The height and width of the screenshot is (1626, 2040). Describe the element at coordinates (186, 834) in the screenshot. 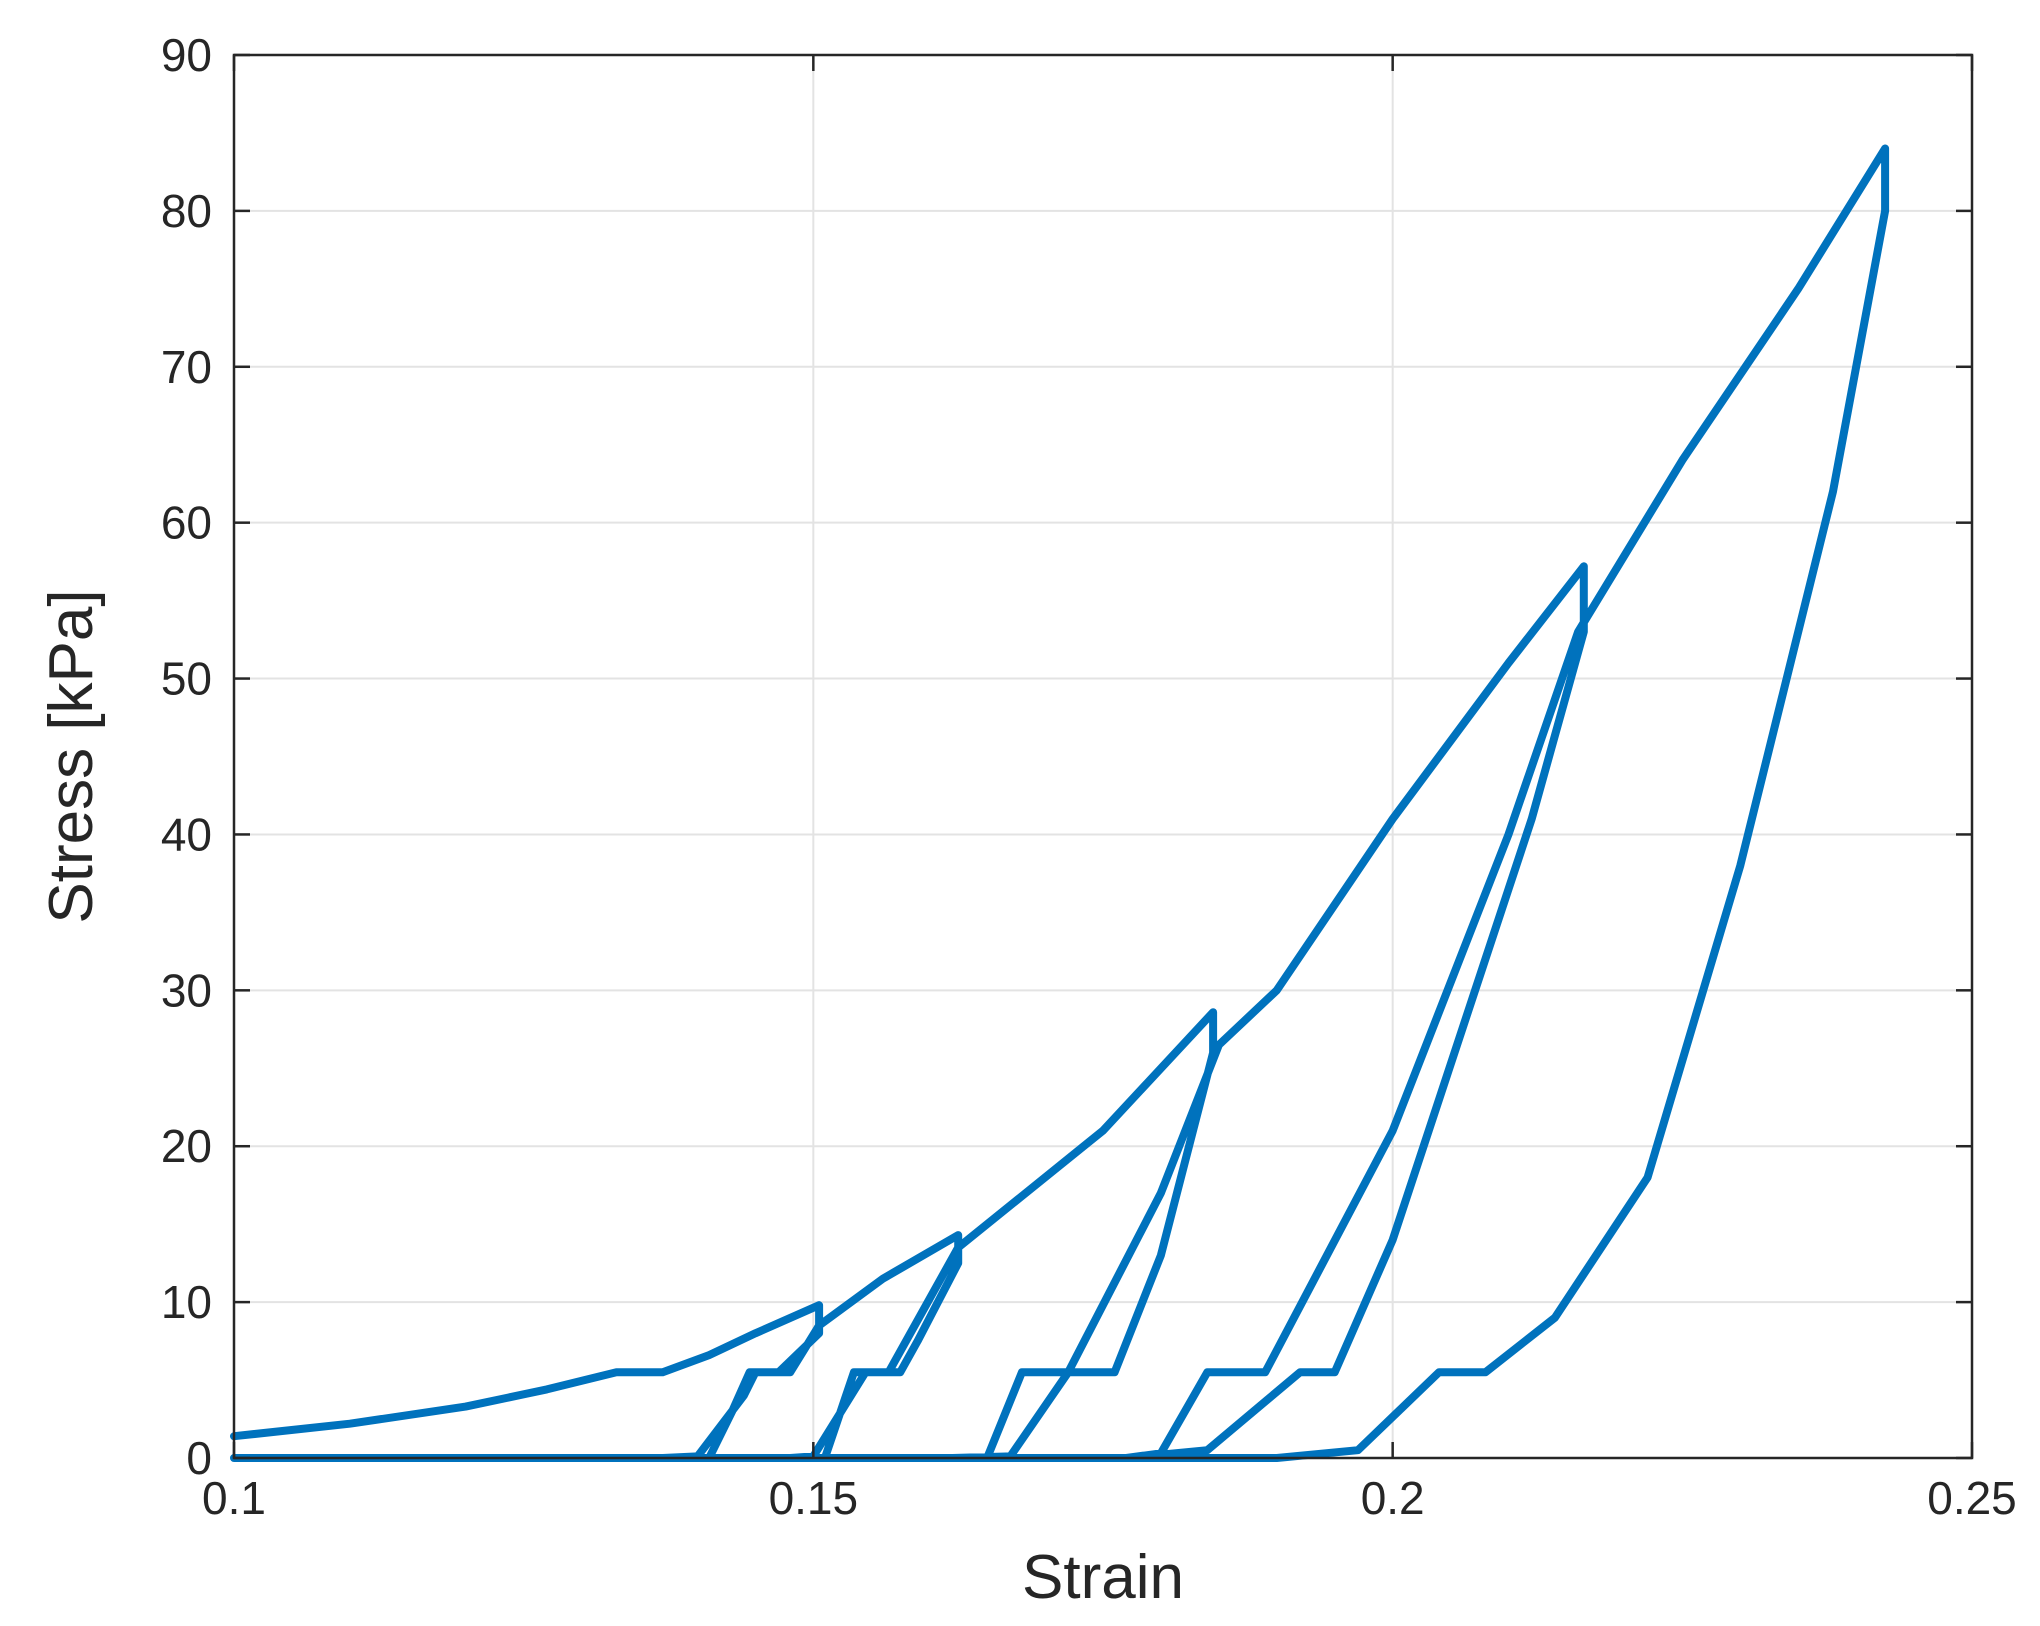

I see `y-tick-label: 40` at that location.